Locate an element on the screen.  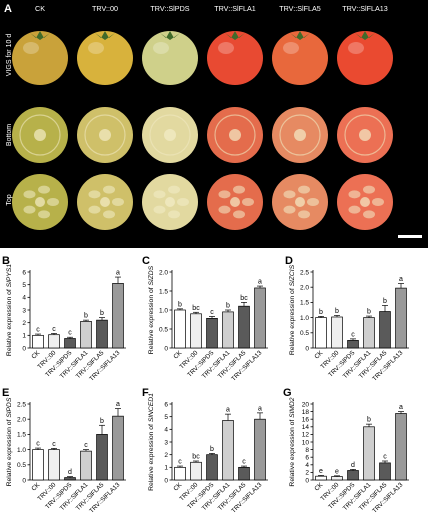
column-label-5: TRV::SlFLA13 is located at coordinates (365, 8).